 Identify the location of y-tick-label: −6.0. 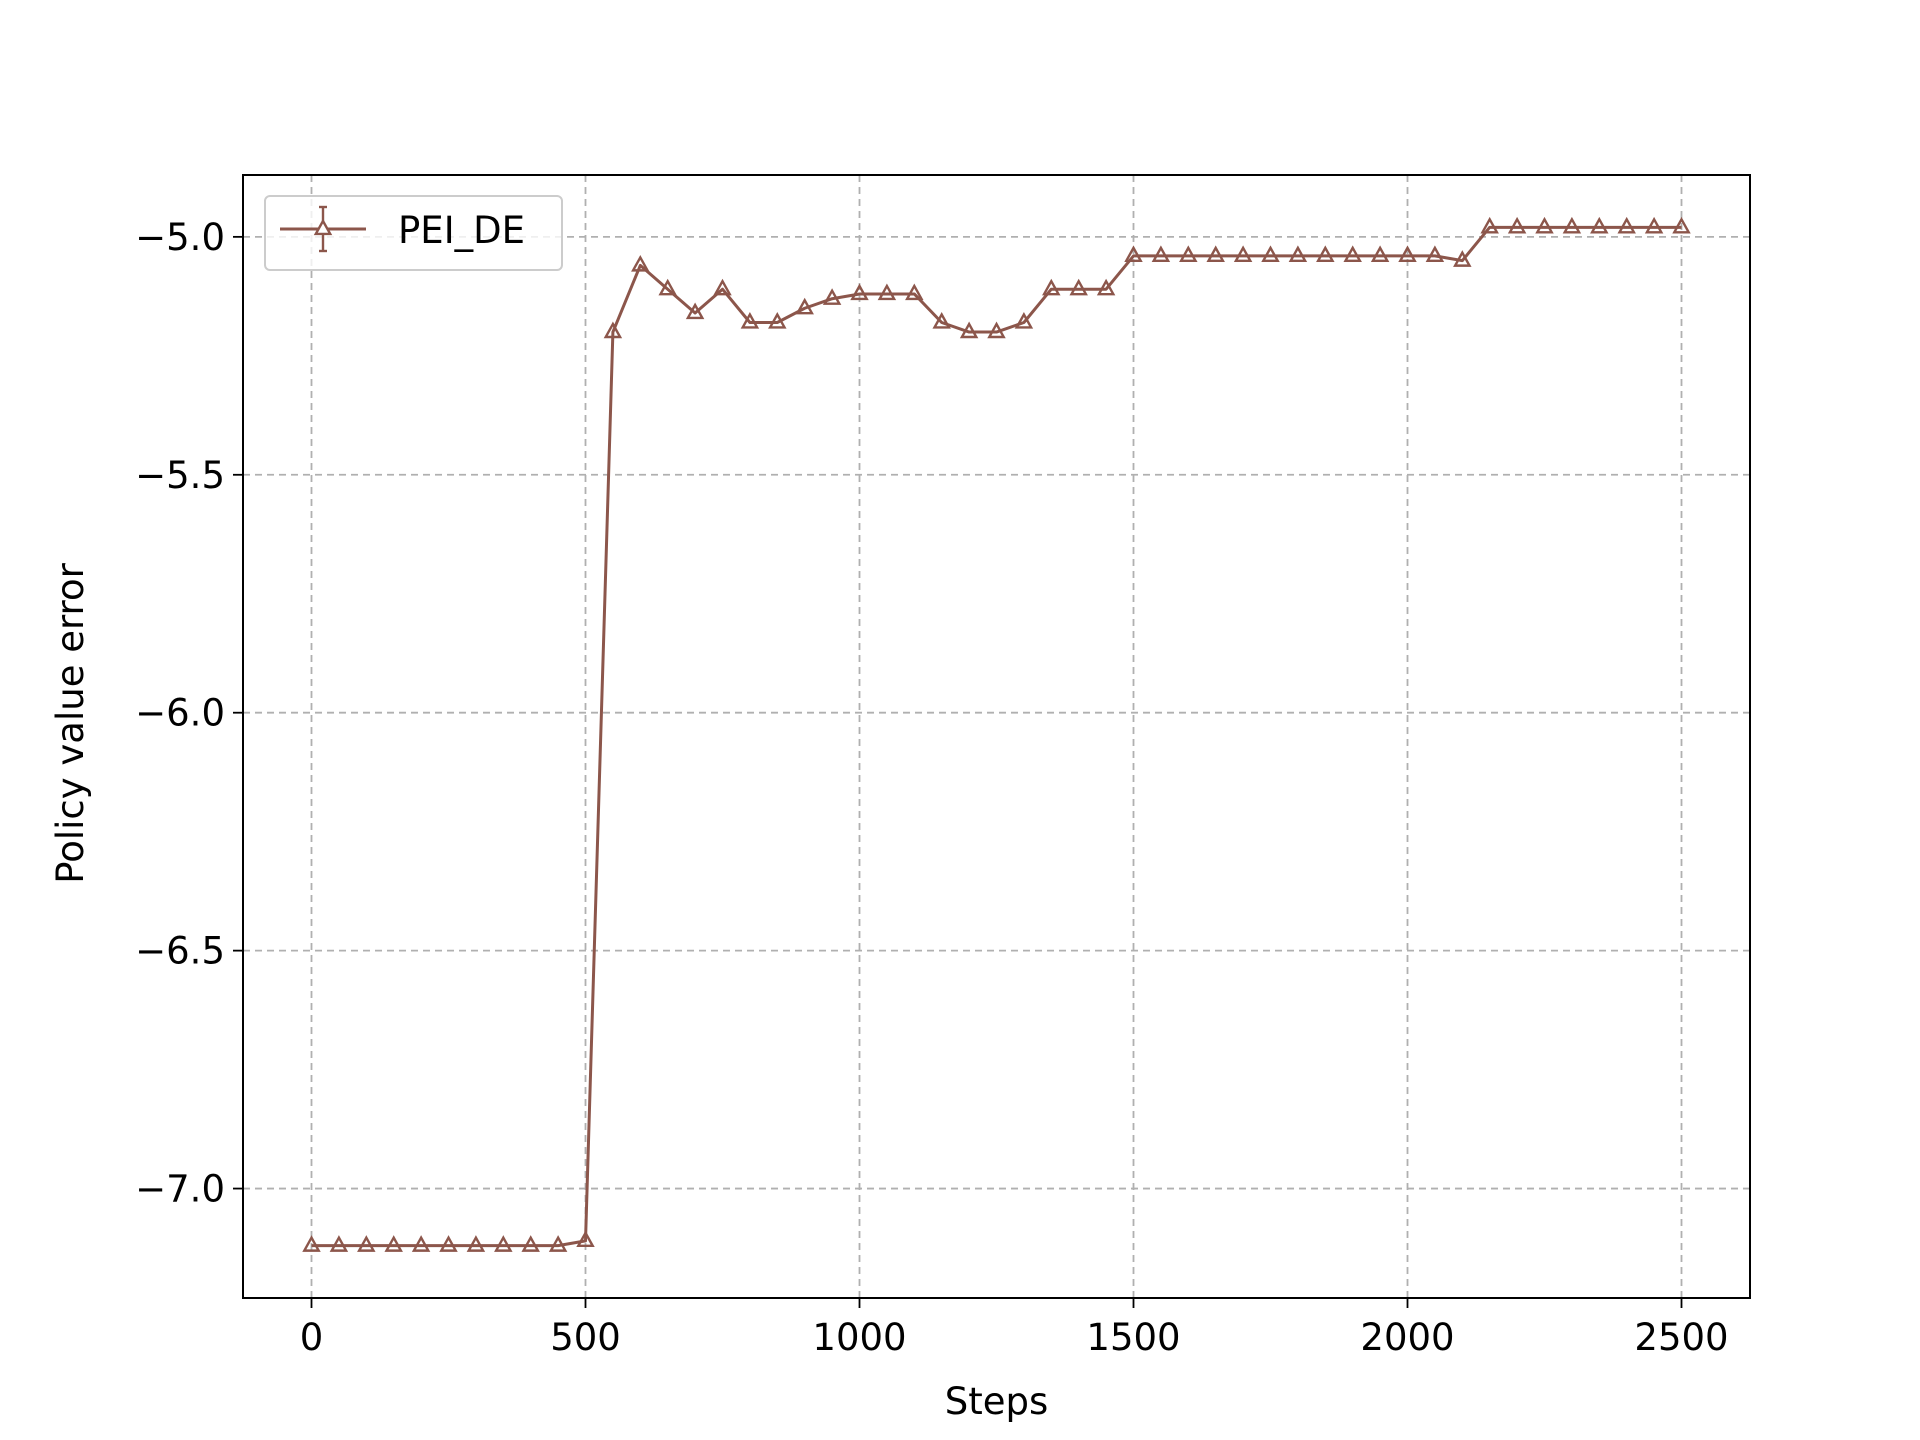
(180, 713).